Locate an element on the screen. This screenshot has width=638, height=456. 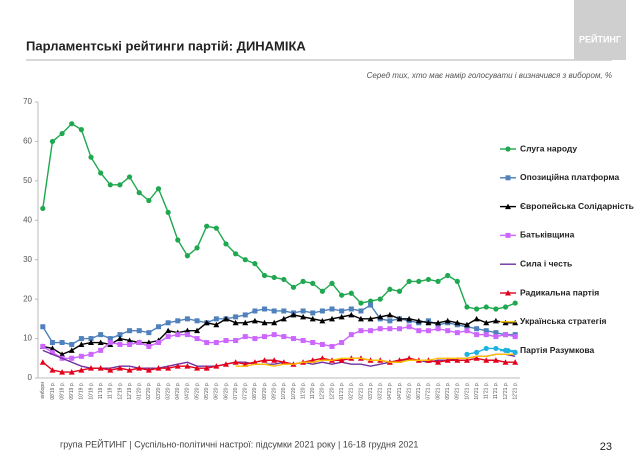
x-tick-label: вибори is located at coordinates (43, 390).